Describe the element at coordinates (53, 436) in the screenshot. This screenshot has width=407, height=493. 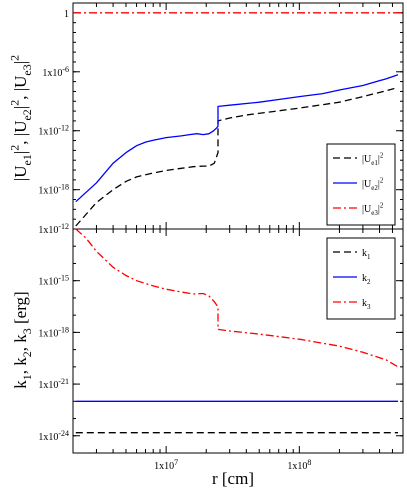
I see `y-tick-label: 1x10⁻²⁴` at that location.